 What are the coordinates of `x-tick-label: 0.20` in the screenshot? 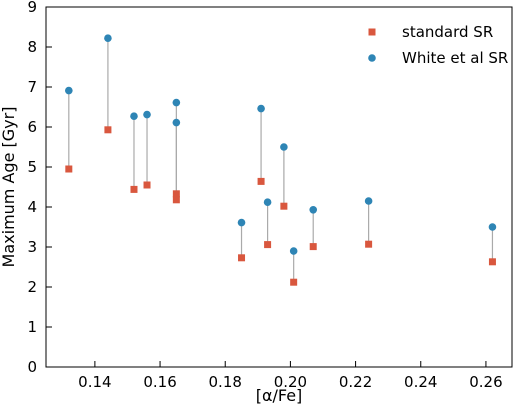 It's located at (290, 382).